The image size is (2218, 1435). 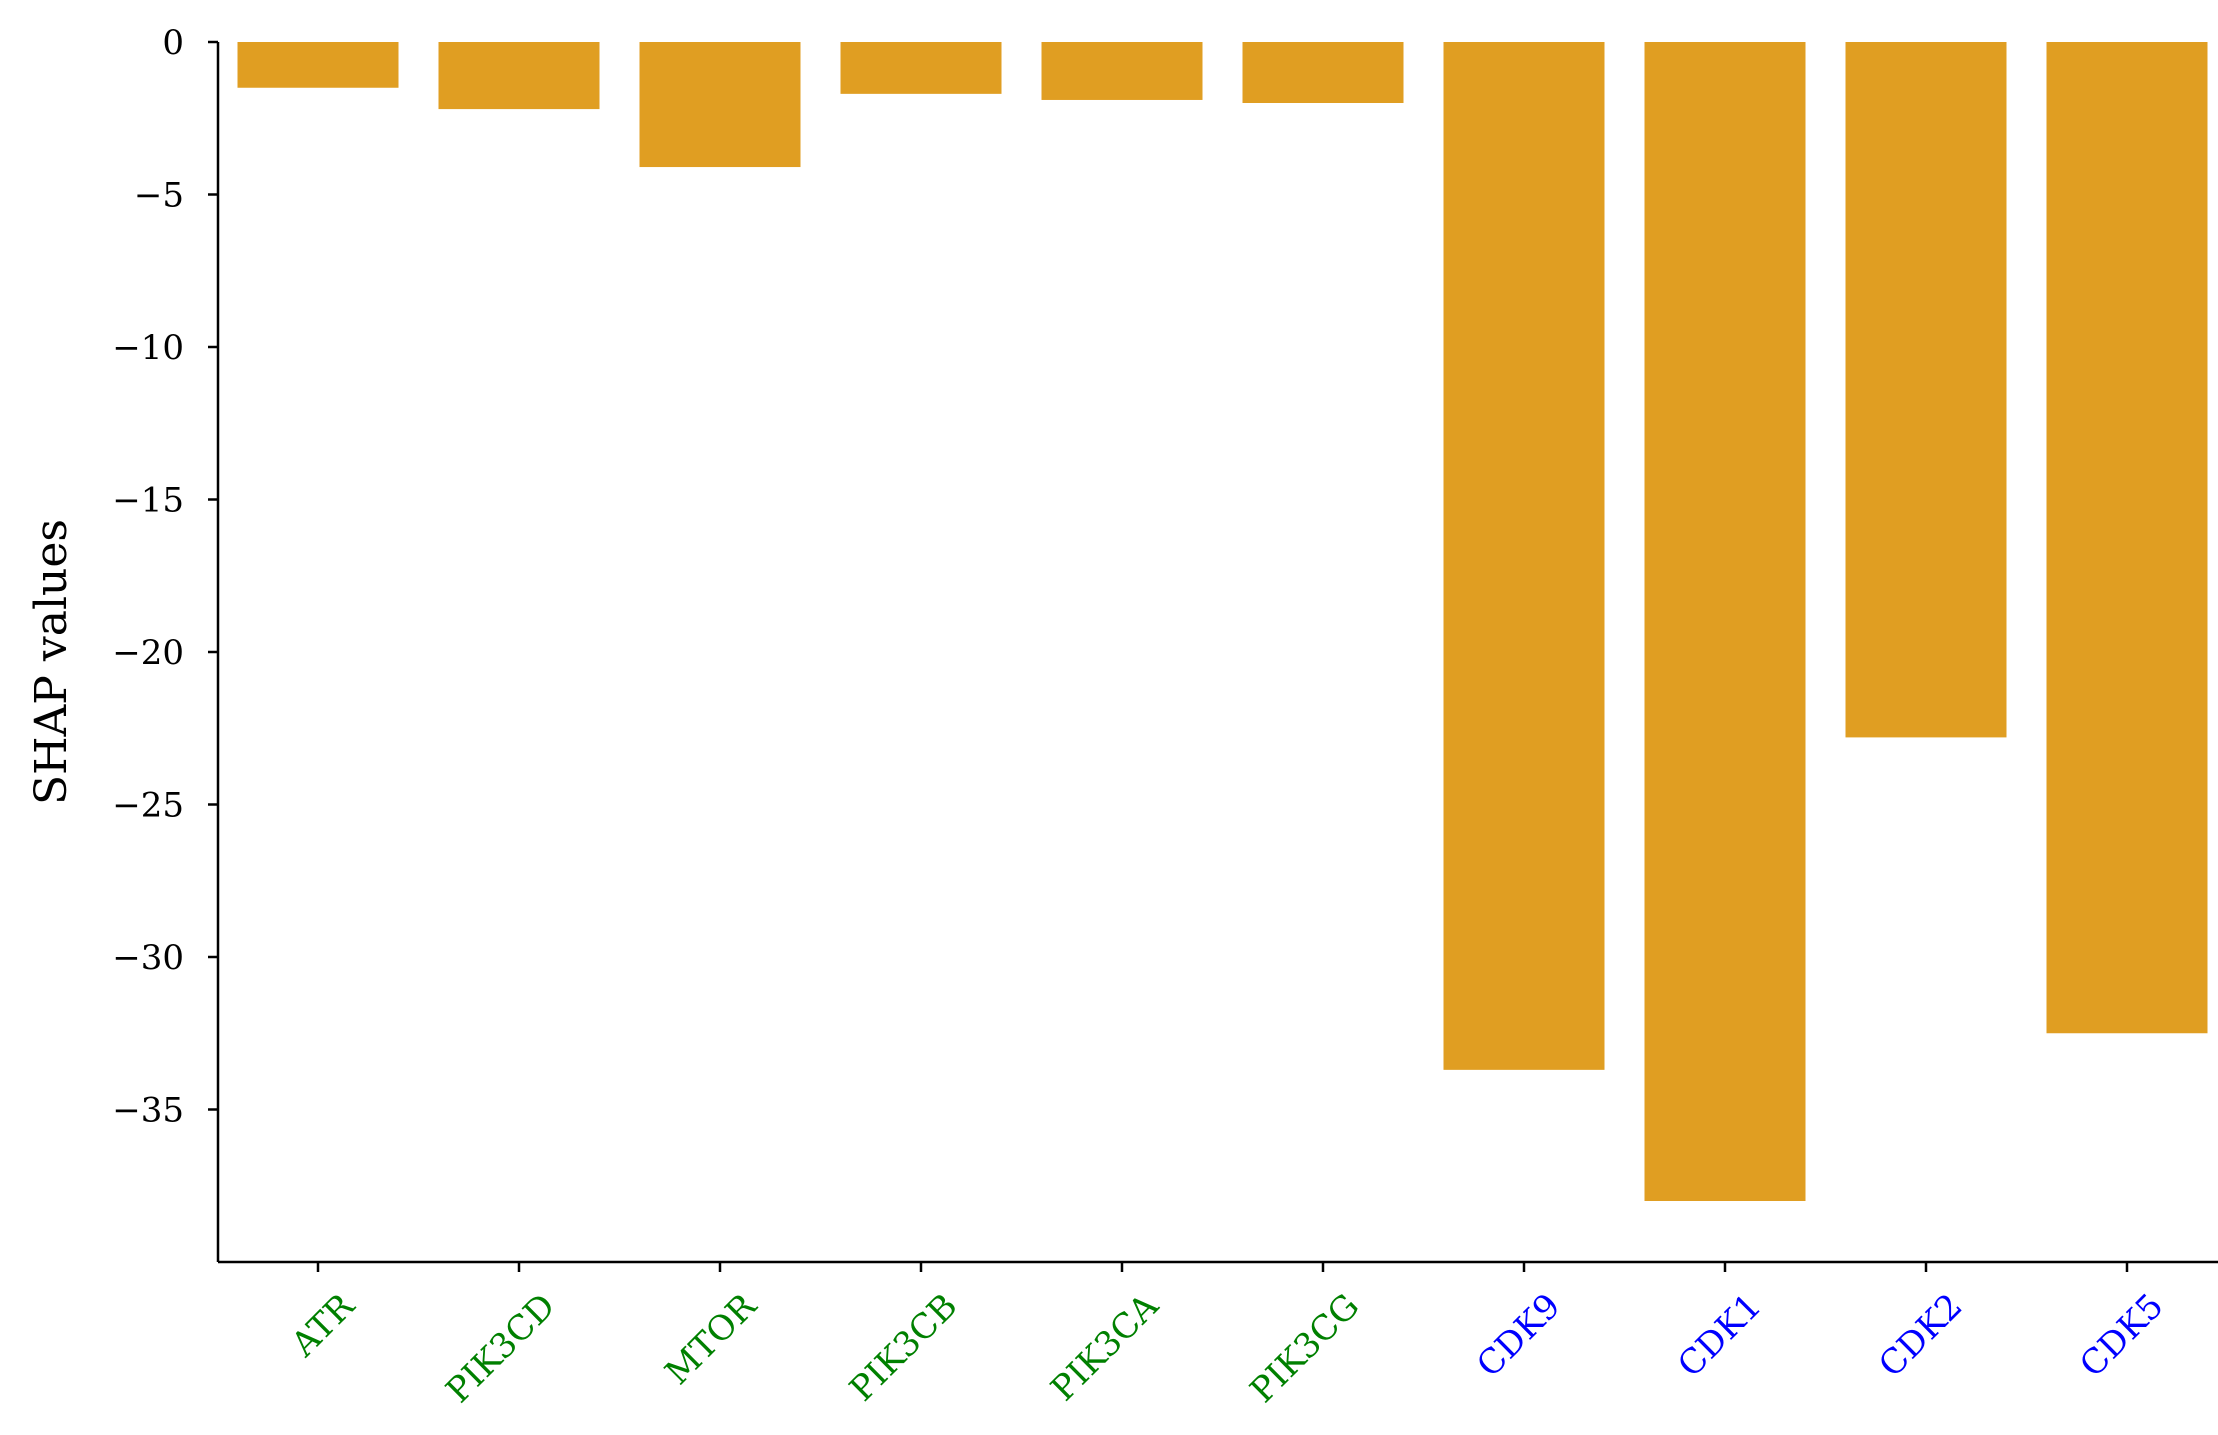 What do you see at coordinates (318, 65) in the screenshot?
I see `bar-atr` at bounding box center [318, 65].